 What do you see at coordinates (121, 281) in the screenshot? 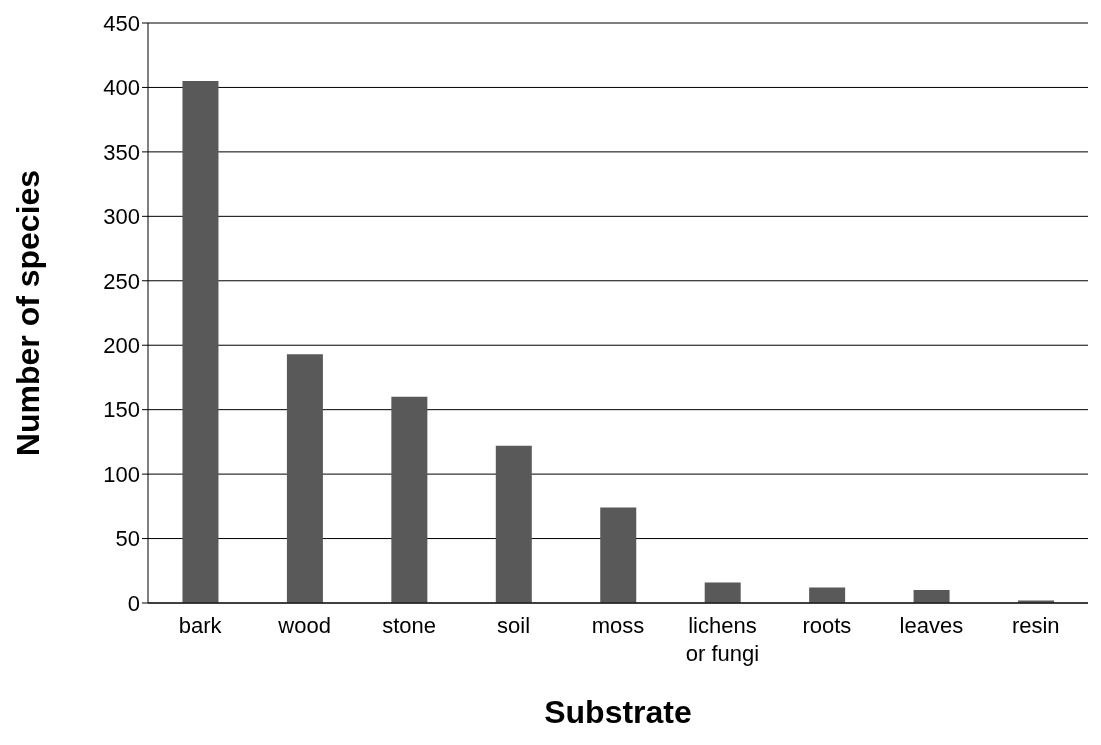
I see `y-tick-label: 250` at bounding box center [121, 281].